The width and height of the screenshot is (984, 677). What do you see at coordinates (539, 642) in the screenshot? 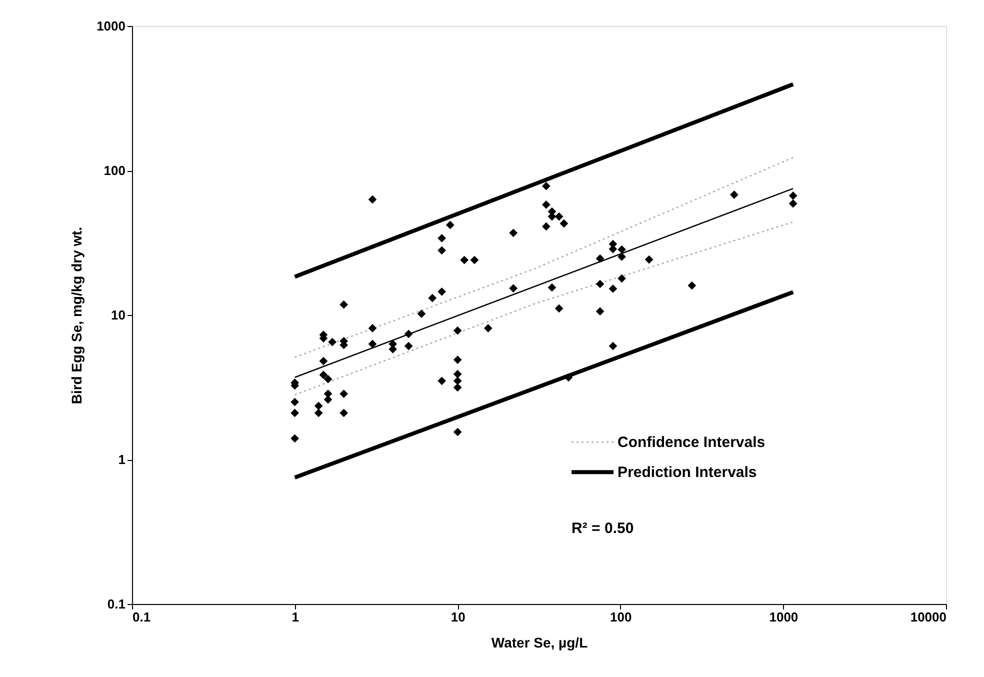
I see `x-axis-title: Water Se, µg/L` at bounding box center [539, 642].